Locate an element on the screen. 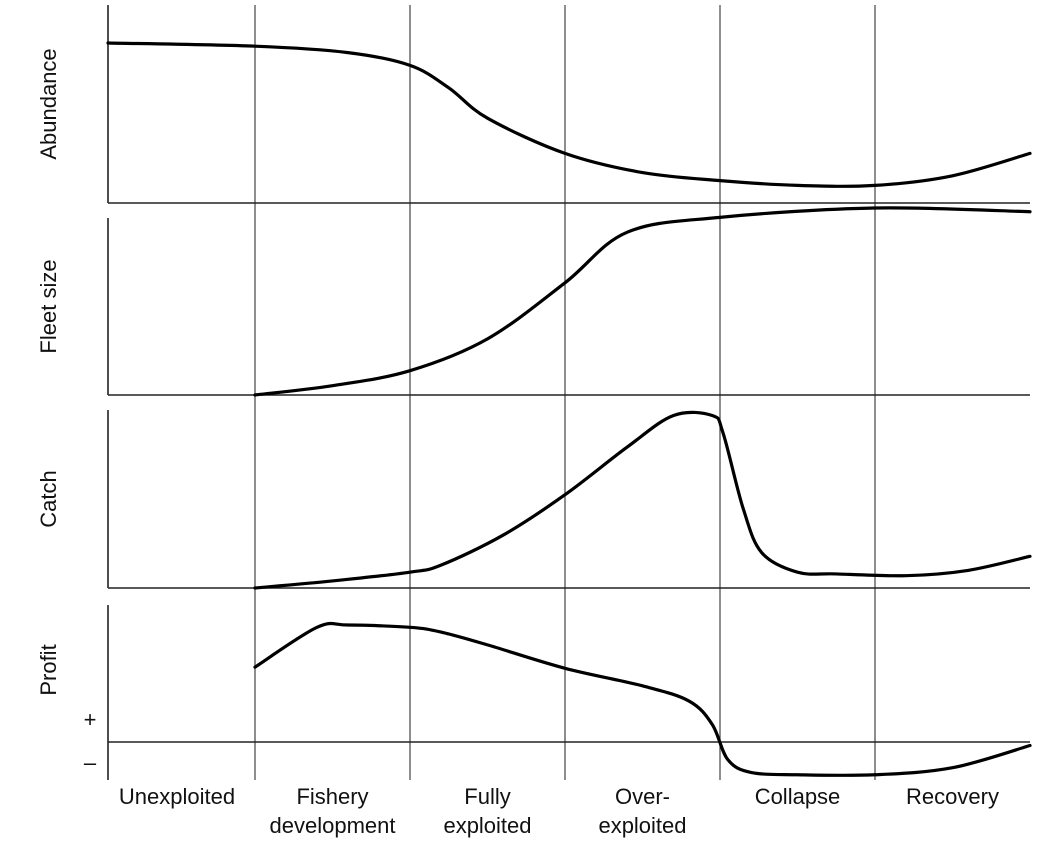 Image resolution: width=1056 pixels, height=847 pixels. phase-label: Fully is located at coordinates (487, 796).